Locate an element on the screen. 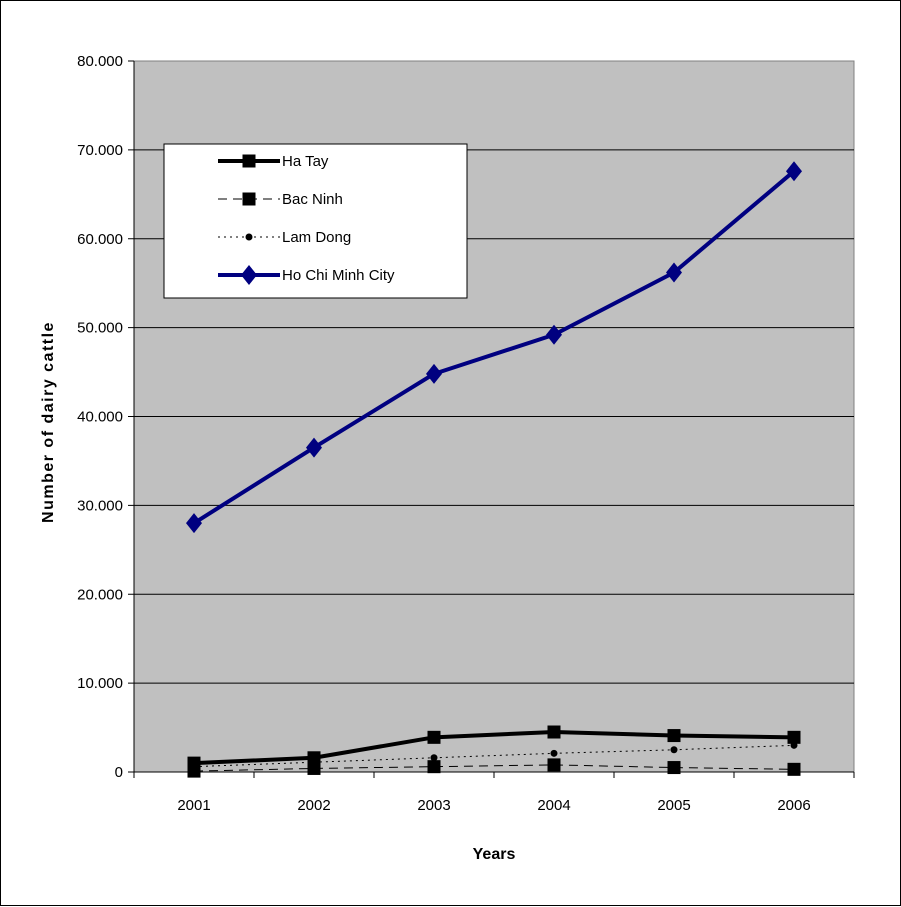 Image resolution: width=901 pixels, height=907 pixels. x-tick-label: 2004 is located at coordinates (553, 805).